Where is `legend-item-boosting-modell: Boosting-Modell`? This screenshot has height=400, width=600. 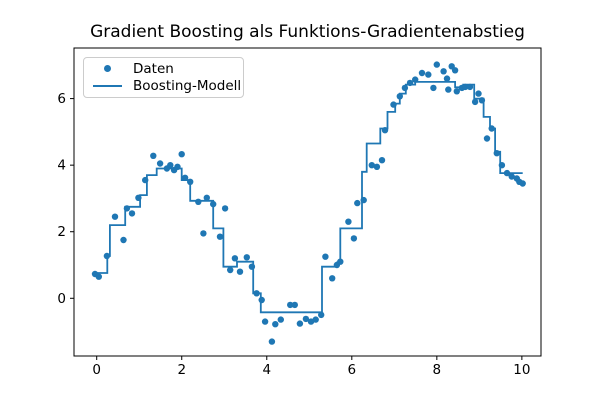 legend-item-boosting-modell: Boosting-Modell is located at coordinates (166, 87).